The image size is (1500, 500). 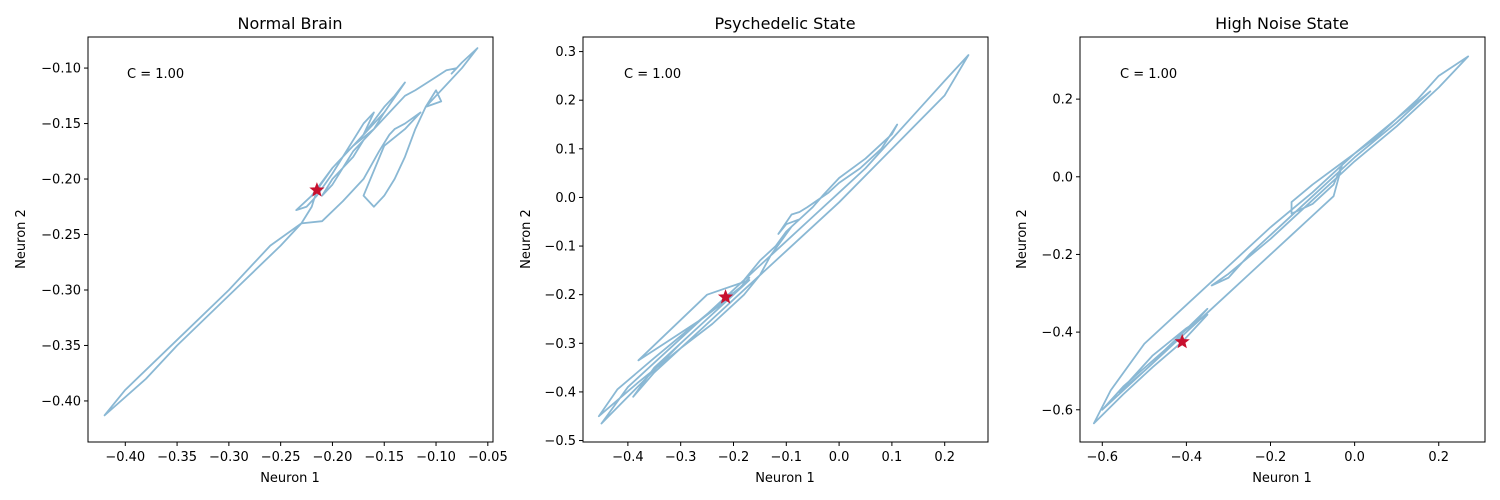 What do you see at coordinates (125, 457) in the screenshot?
I see `x-tick-label: −0.40` at bounding box center [125, 457].